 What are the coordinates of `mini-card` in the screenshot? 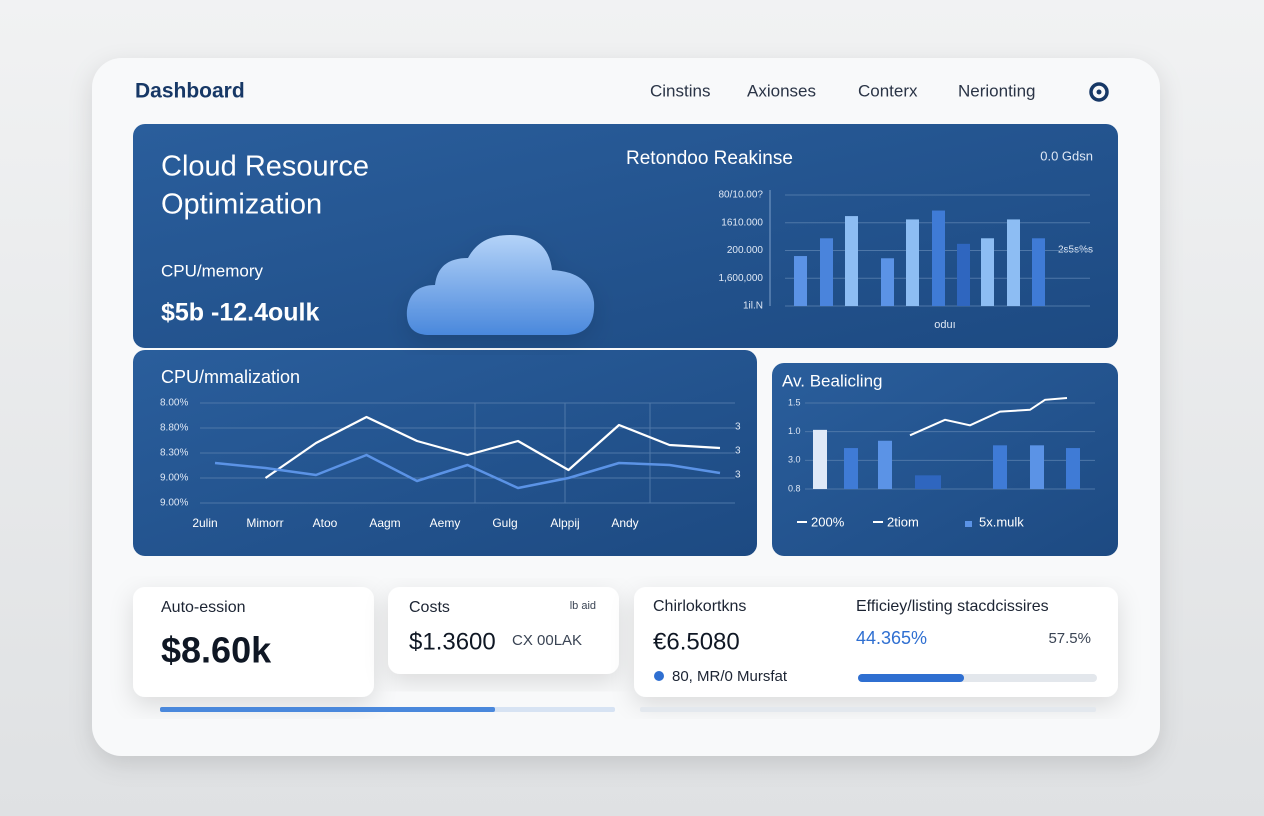 It's located at (945, 459).